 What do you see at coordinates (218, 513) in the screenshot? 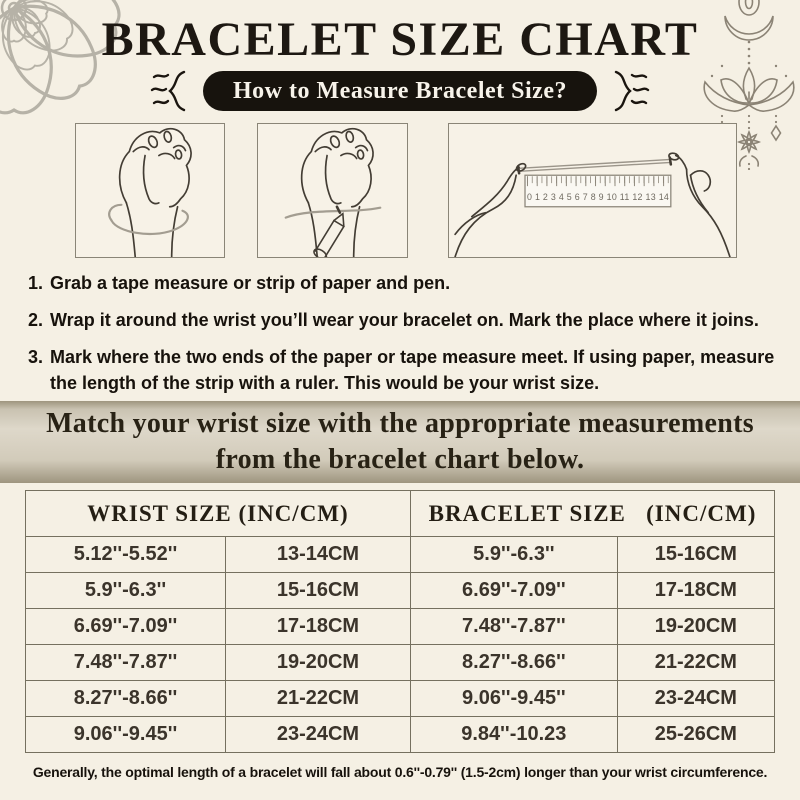
I see `wrist-size-header: WRIST SIZE (INC/CM)` at bounding box center [218, 513].